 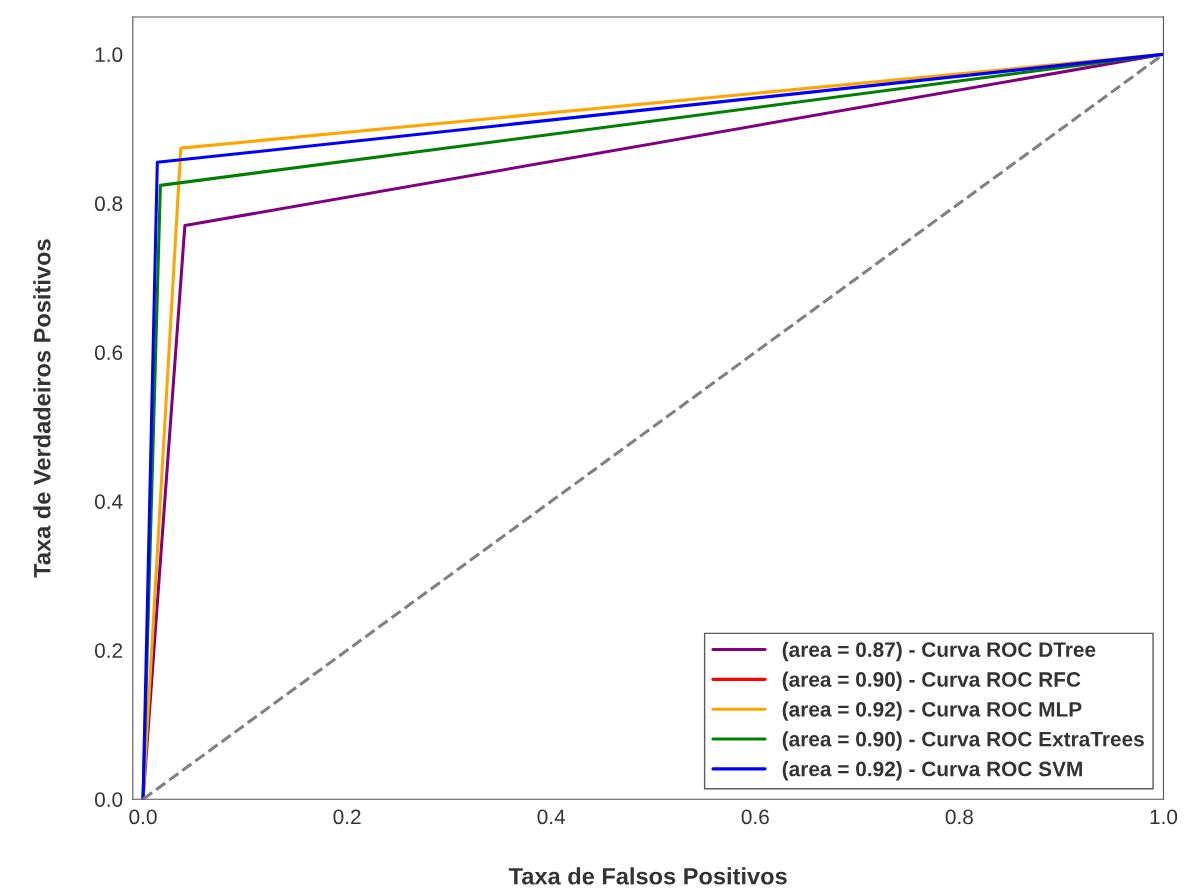 What do you see at coordinates (108, 353) in the screenshot?
I see `y-tick-label: 0.6` at bounding box center [108, 353].